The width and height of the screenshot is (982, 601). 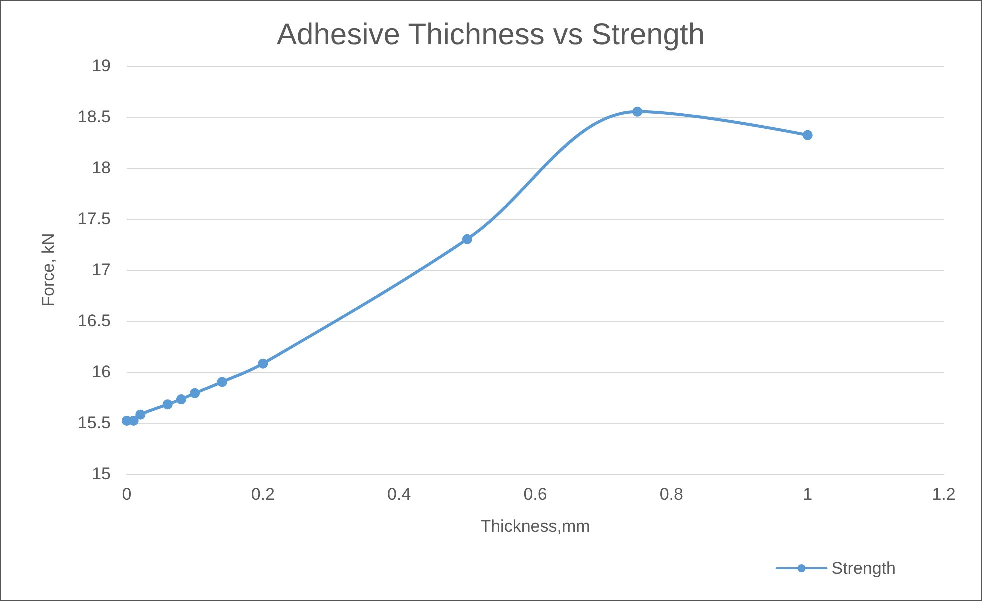 What do you see at coordinates (101, 66) in the screenshot?
I see `y-tick-label: 19` at bounding box center [101, 66].